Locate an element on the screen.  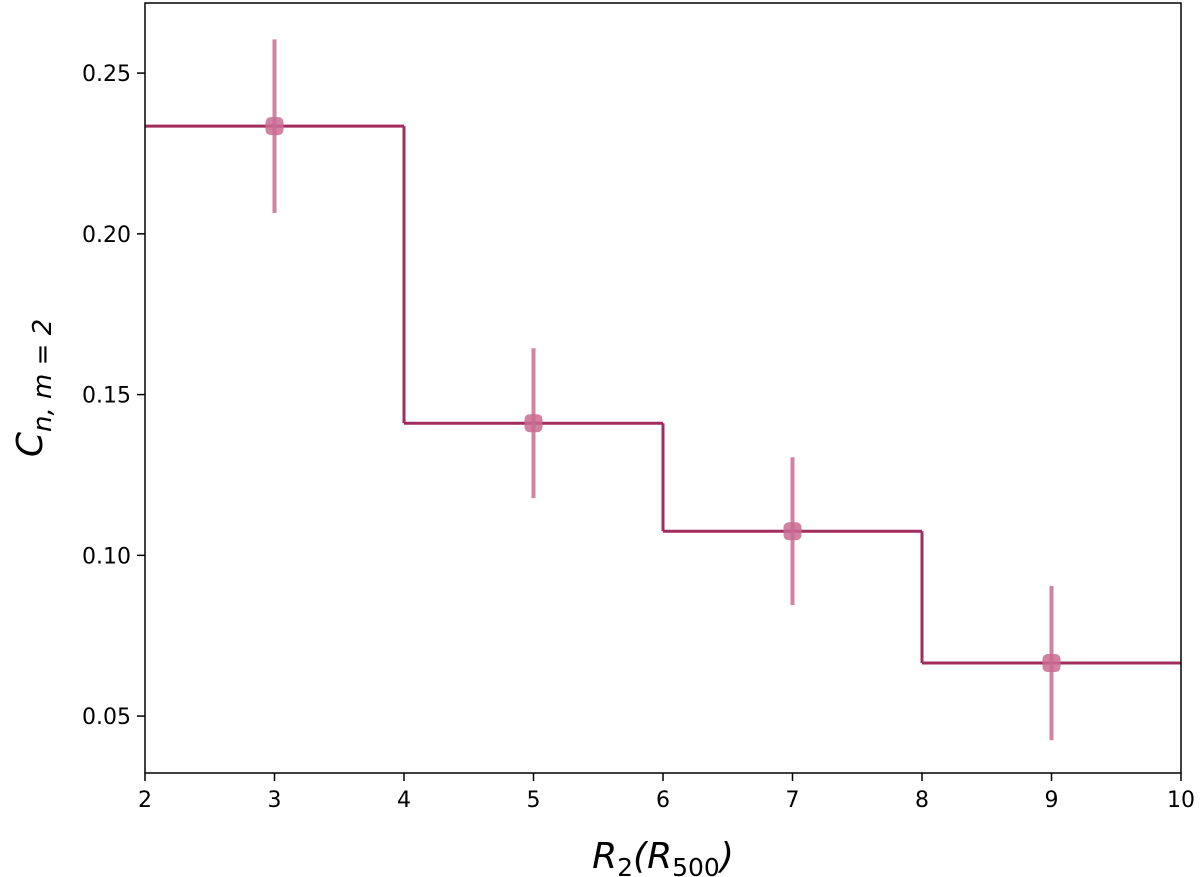
x-axis-label-part: (R is located at coordinates (652, 856).